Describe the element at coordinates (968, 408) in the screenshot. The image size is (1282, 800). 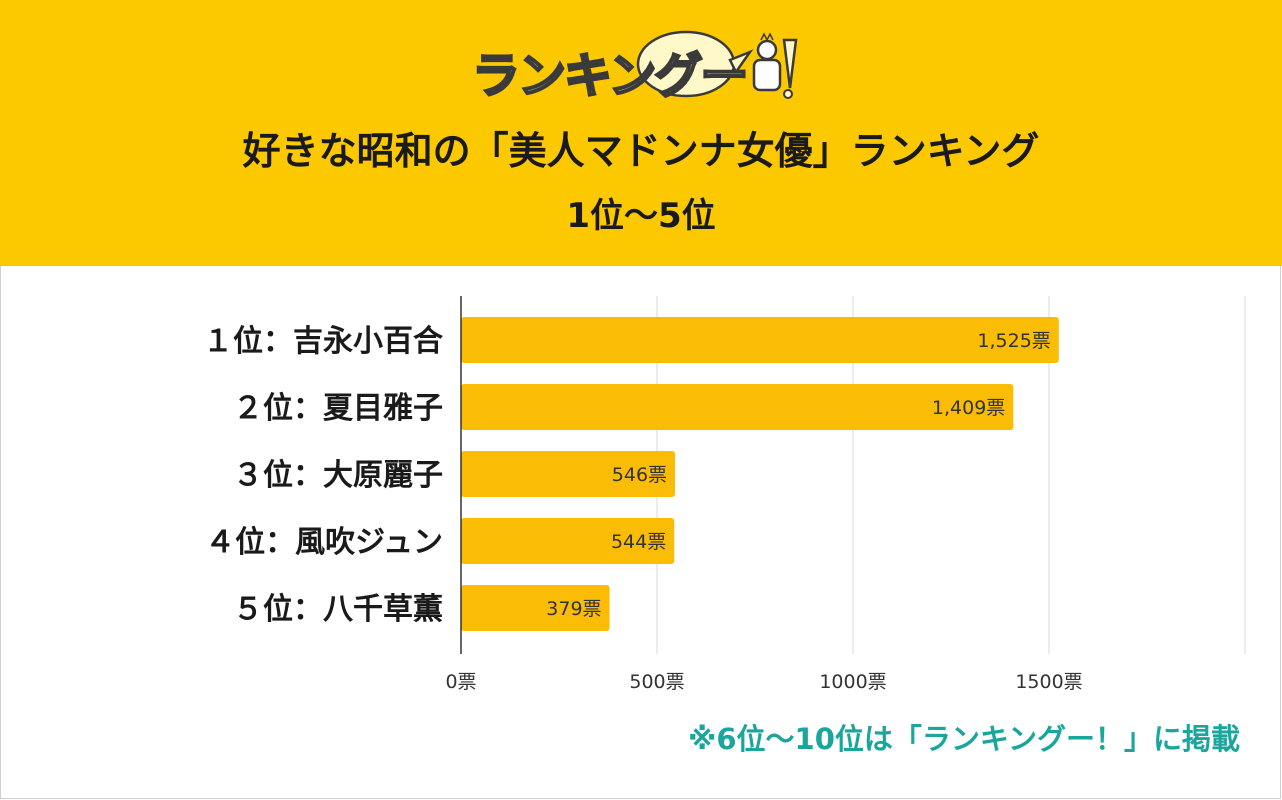
I see `data-label: 1,409票` at that location.